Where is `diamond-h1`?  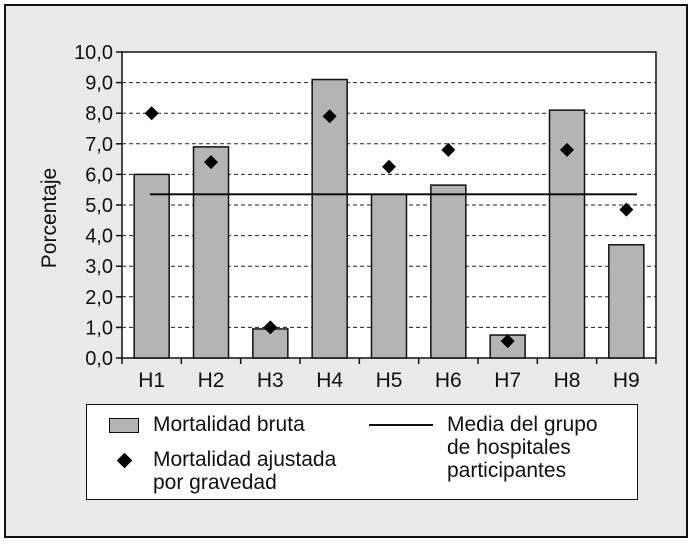 diamond-h1 is located at coordinates (151, 113).